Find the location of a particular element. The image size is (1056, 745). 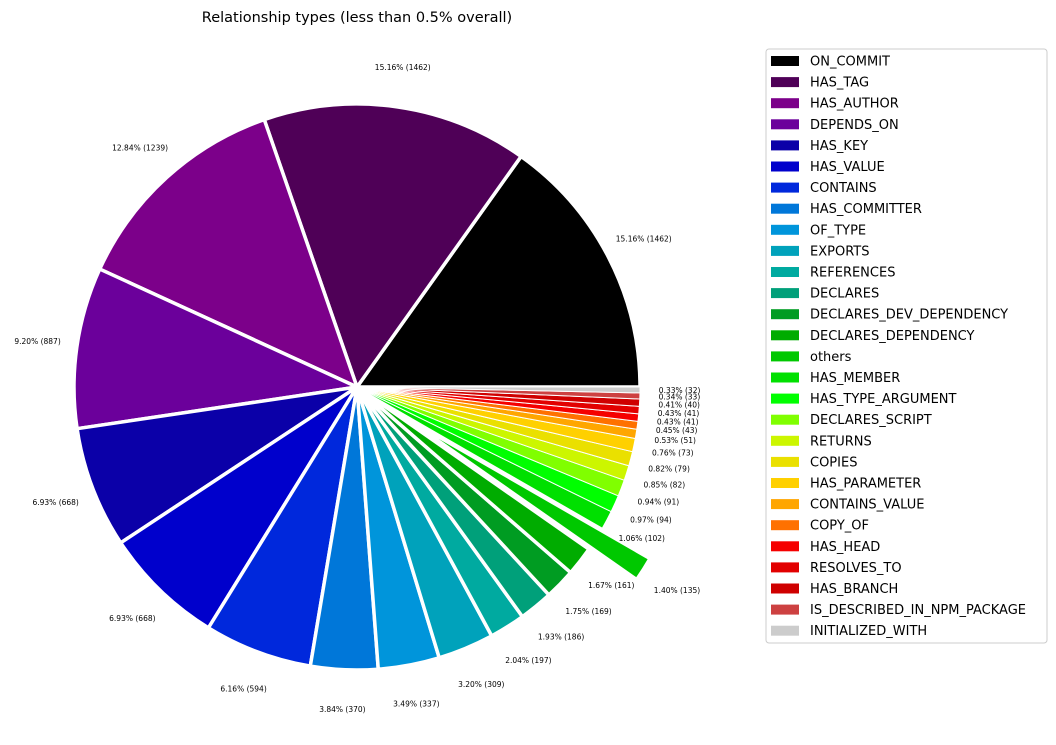

slice-percent-label: 6.16% (594) is located at coordinates (243, 689).